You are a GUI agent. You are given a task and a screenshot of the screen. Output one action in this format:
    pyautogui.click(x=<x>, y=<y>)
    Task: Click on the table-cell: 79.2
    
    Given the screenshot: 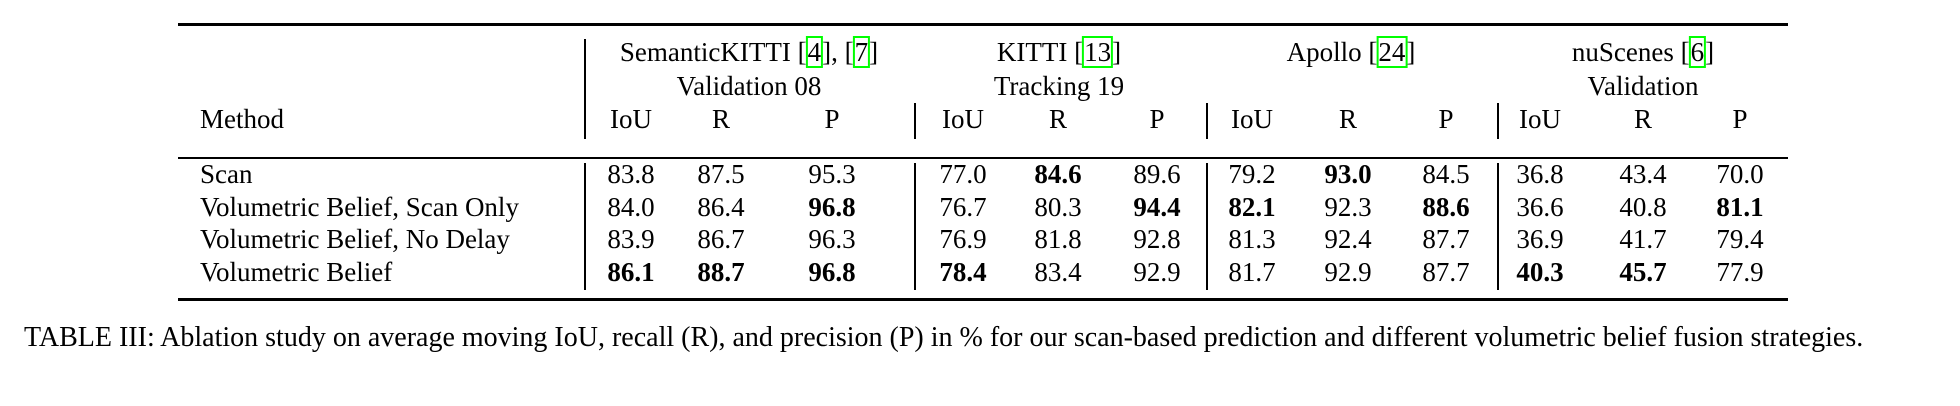 What is the action you would take?
    pyautogui.click(x=1252, y=174)
    